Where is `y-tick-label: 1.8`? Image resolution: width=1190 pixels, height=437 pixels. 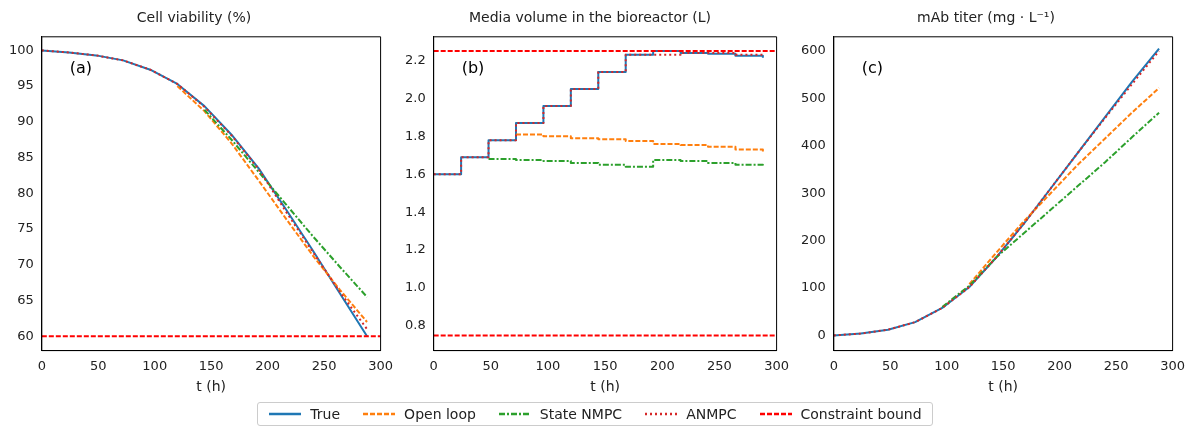
y-tick-label: 1.8 is located at coordinates (415, 135).